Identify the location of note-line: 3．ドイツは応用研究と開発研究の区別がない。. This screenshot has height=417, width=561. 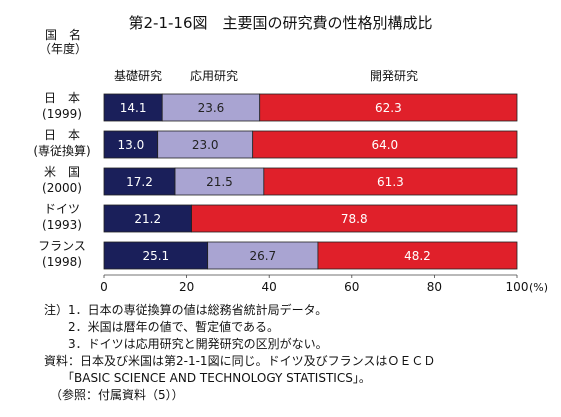
(186, 344).